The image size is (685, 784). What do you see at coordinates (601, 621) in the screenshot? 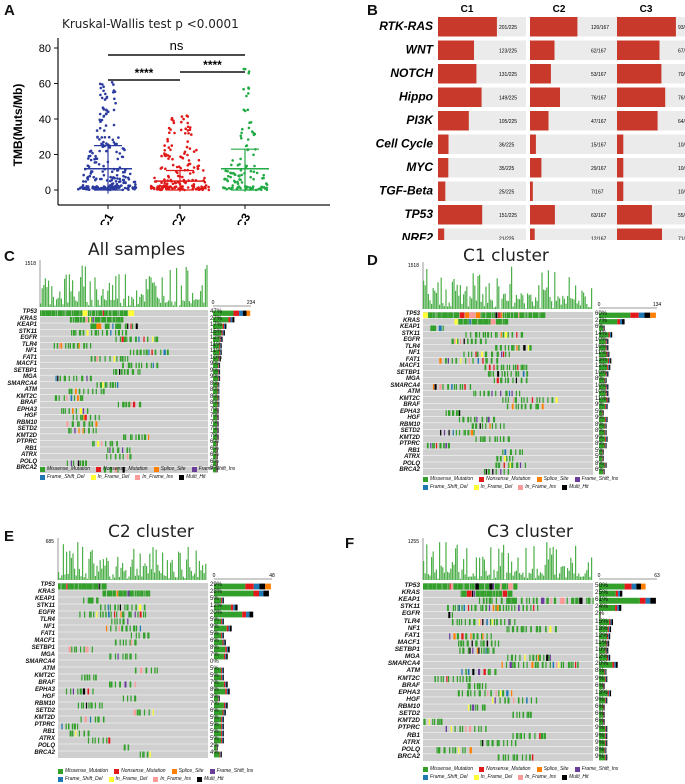
I see `gene-percent: 15%` at bounding box center [601, 621].